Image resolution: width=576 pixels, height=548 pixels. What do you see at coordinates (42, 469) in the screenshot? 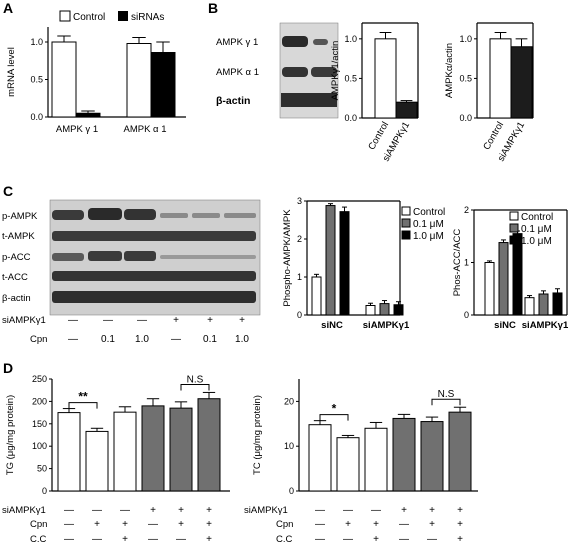
I see `y-tick-label: 50` at bounding box center [42, 469].